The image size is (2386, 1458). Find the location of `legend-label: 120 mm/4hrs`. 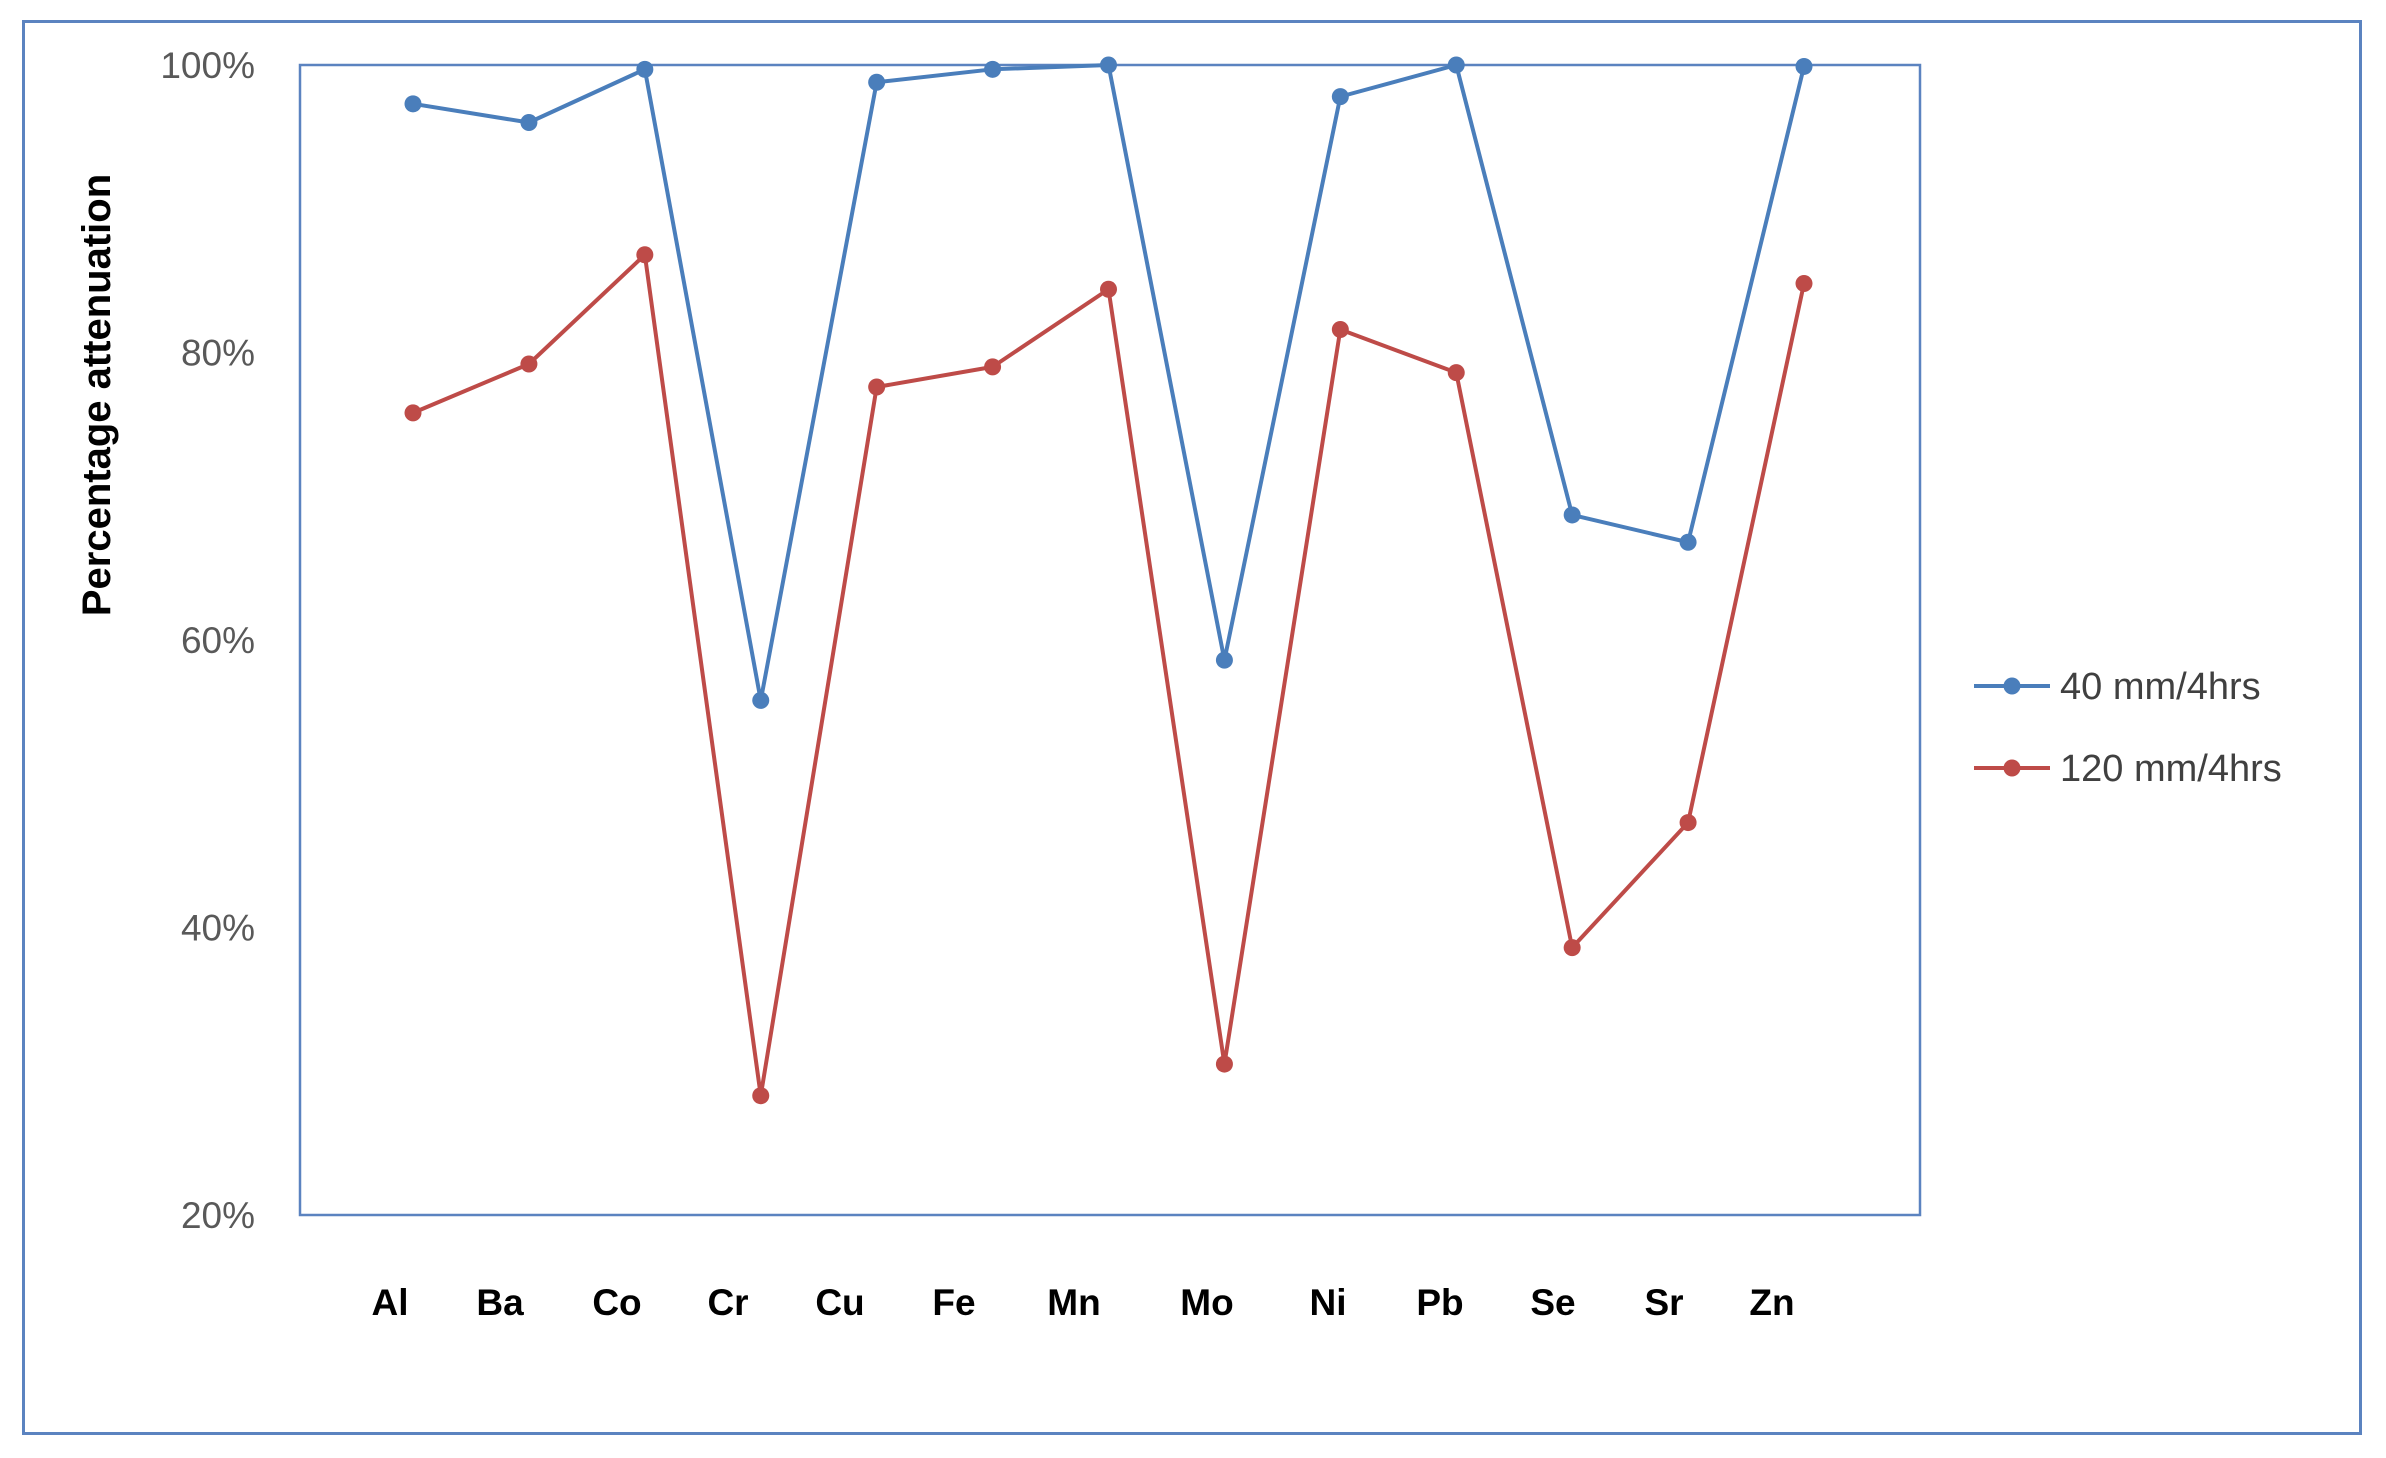

legend-label: 120 mm/4hrs is located at coordinates (2171, 769).